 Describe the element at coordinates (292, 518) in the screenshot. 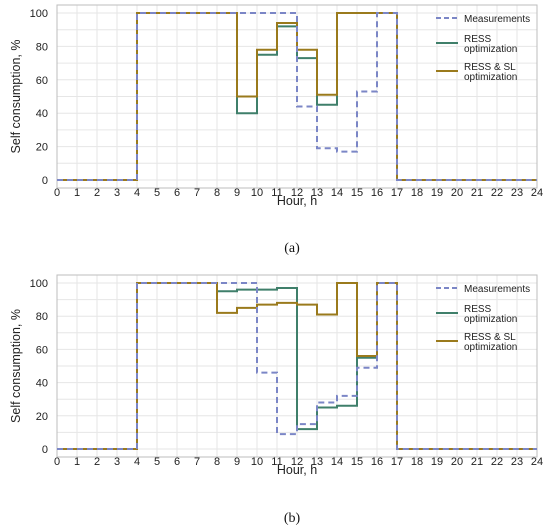

I see `panel-caption: (b)` at that location.